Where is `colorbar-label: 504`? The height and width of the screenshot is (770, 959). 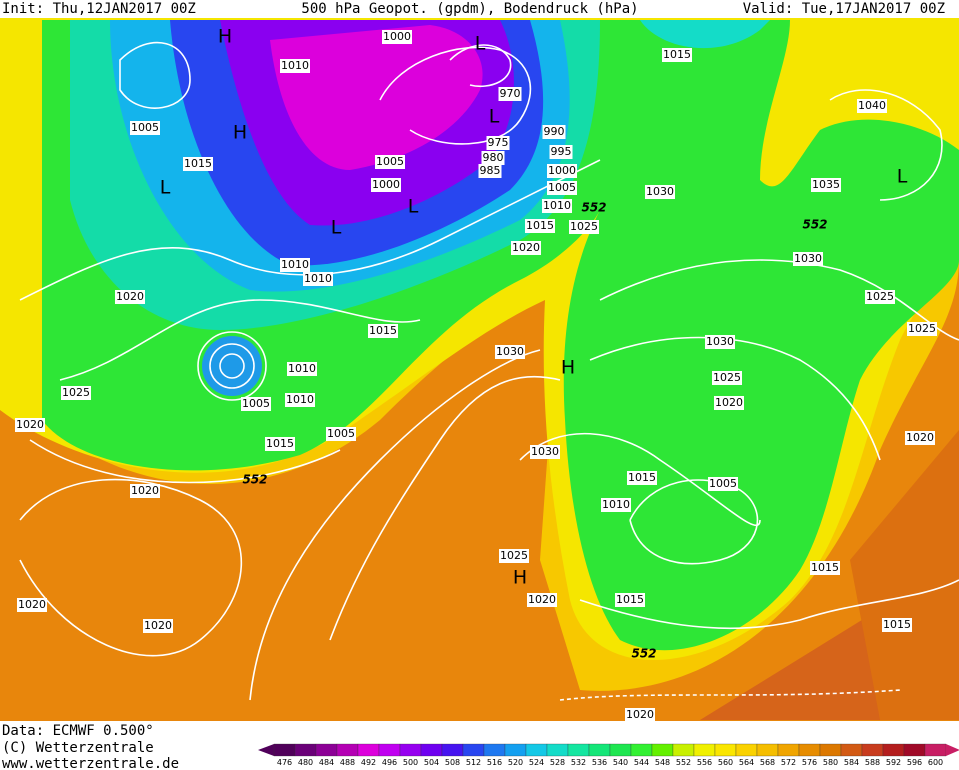
colorbar-label: 504 is located at coordinates (431, 762).